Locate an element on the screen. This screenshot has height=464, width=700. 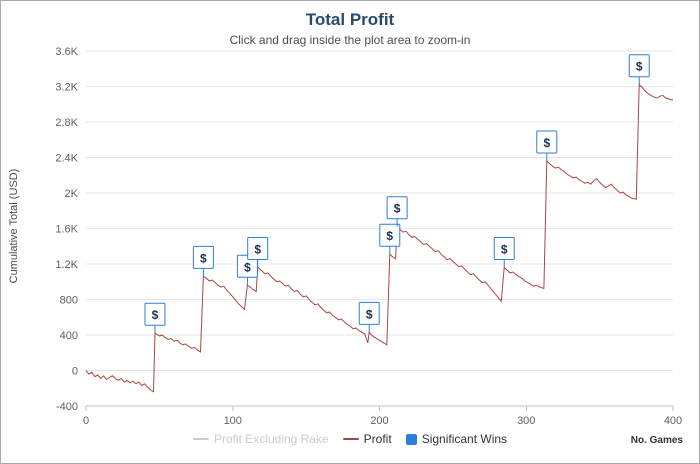
x-axis-title: No. Games is located at coordinates (656, 440).